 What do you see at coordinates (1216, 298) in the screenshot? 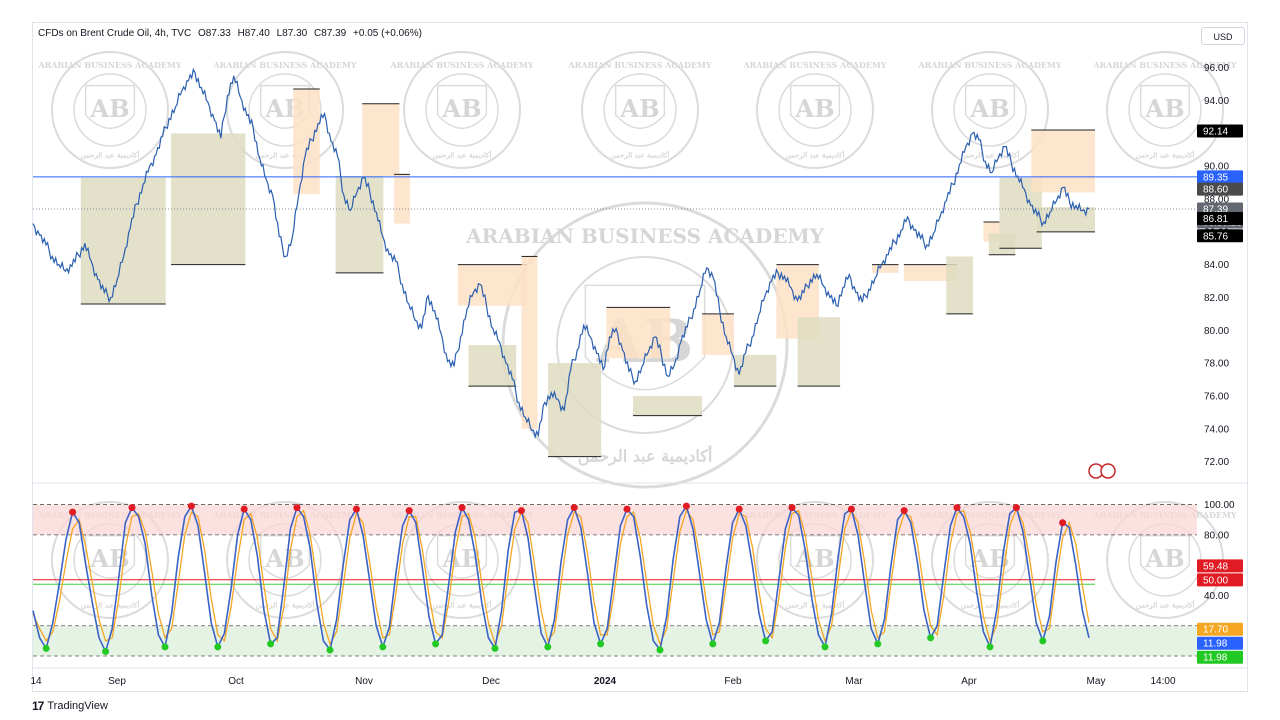
I see `price-tick-label: 82.00` at bounding box center [1216, 298].